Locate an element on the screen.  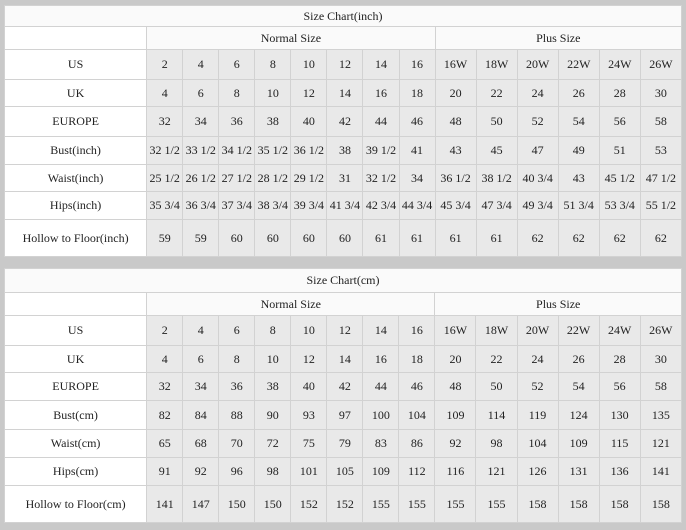
size-value-cell: 38 is located at coordinates (273, 121).